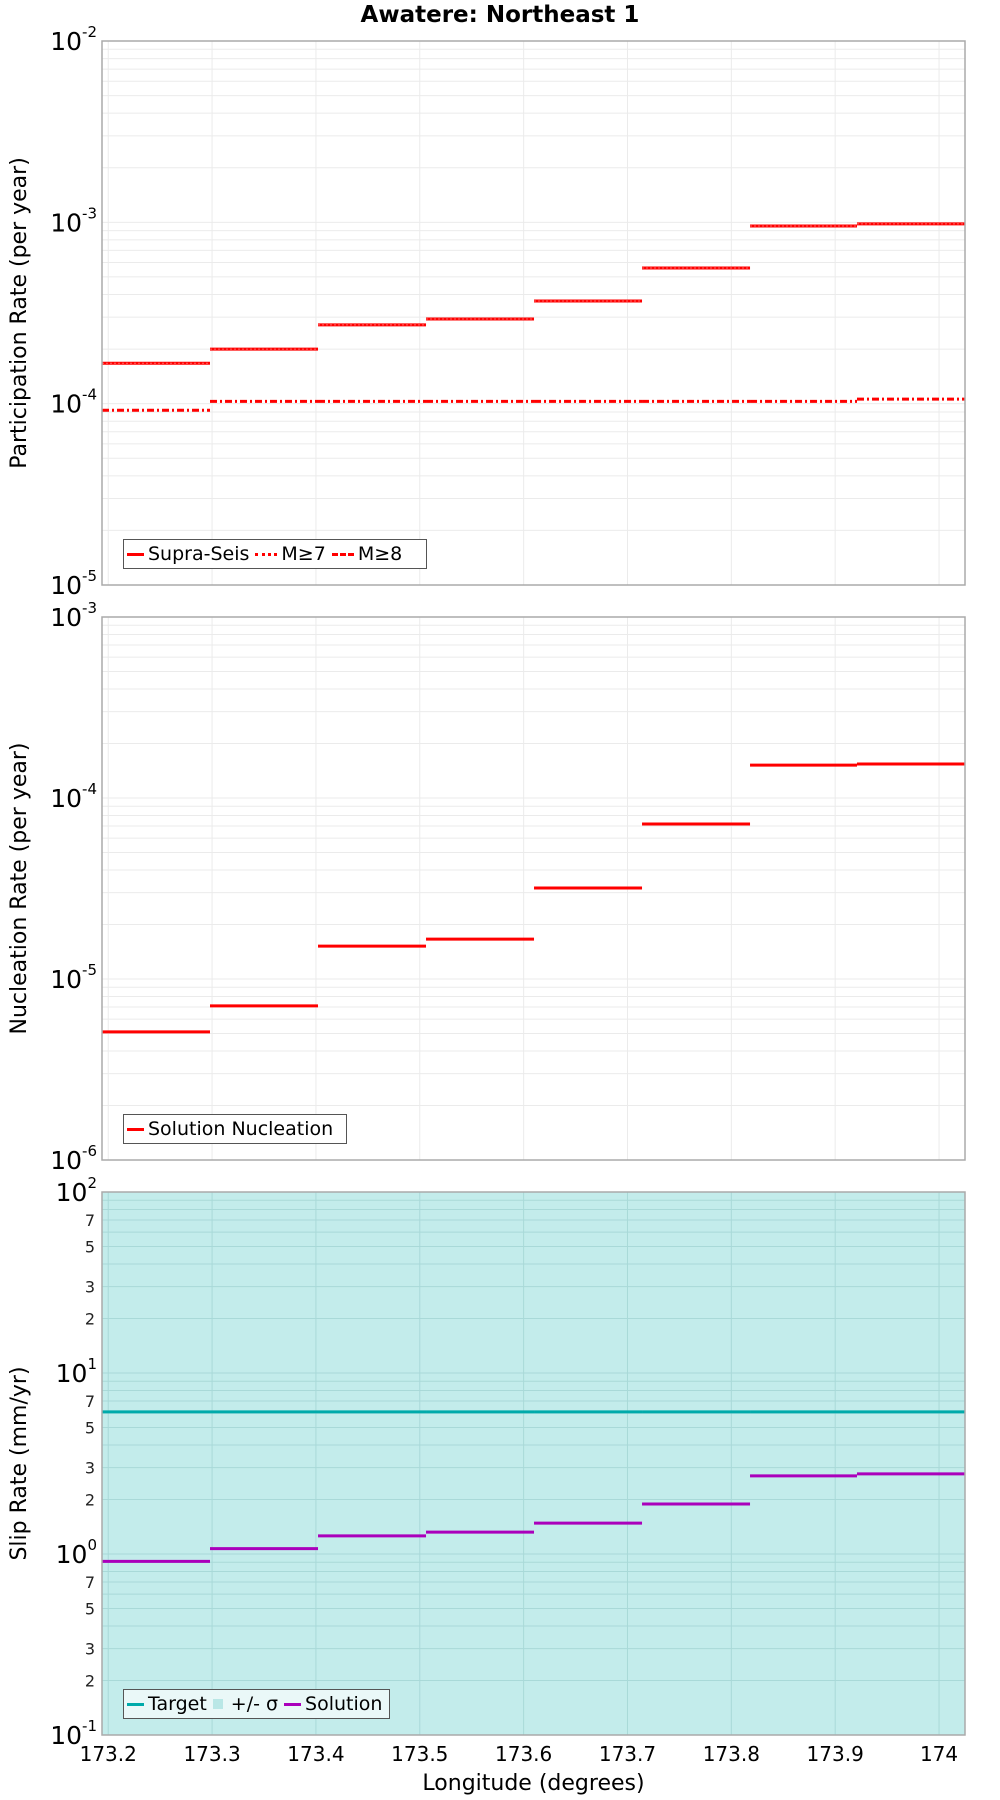  I want to click on svg-text: 10⁻², so click(73, 39).